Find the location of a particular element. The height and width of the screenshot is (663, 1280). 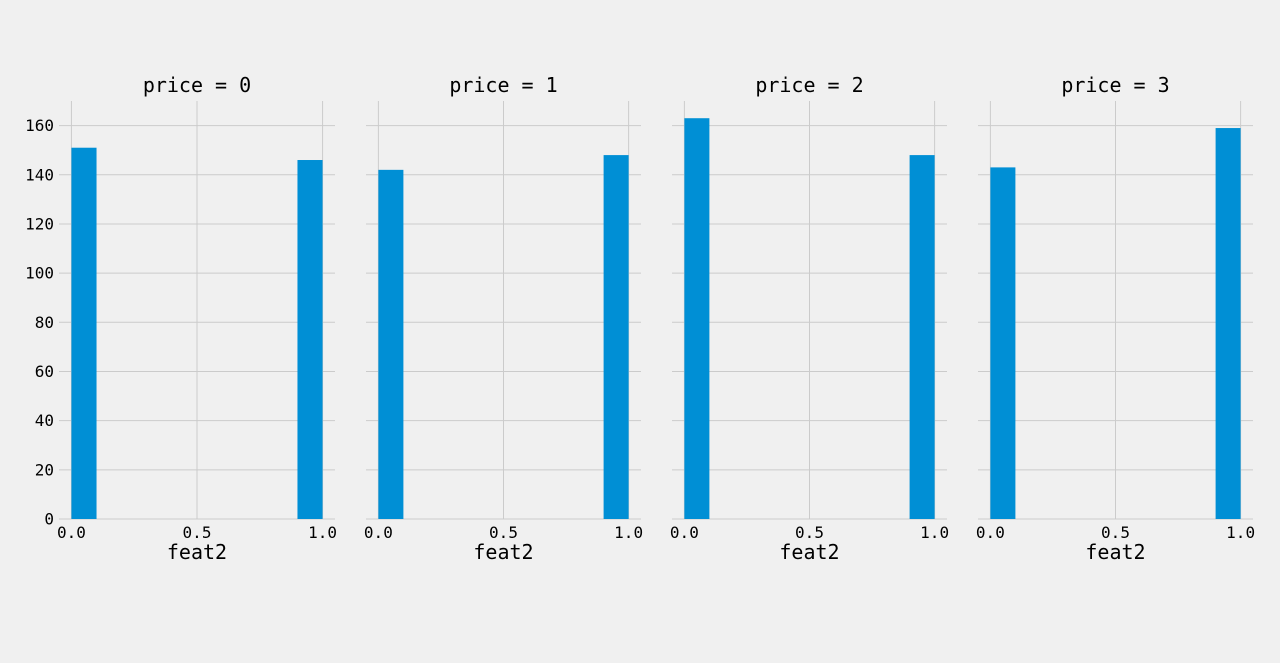

y-tick-label: 140 is located at coordinates (39, 174).